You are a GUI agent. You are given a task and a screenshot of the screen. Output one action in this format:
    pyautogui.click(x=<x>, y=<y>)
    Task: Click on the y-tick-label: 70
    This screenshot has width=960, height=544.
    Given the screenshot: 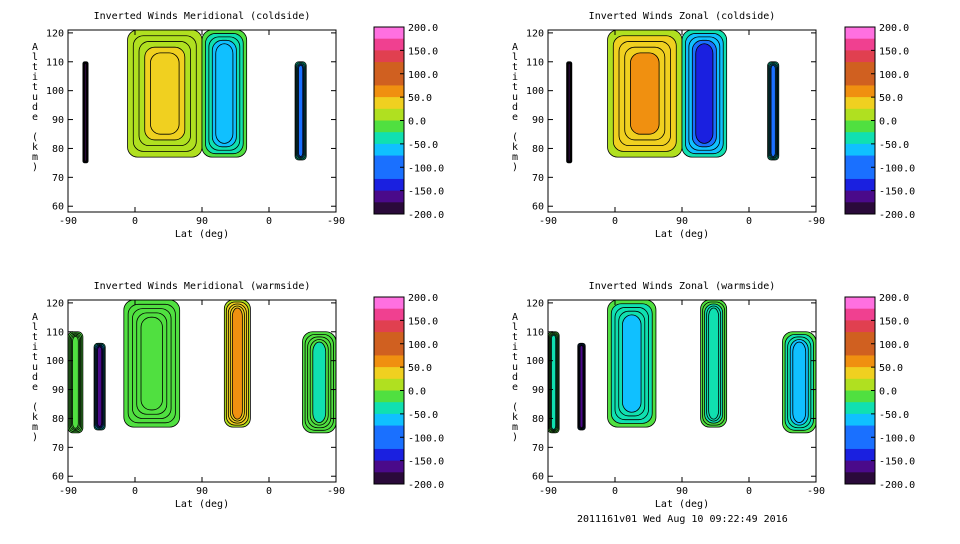 What is the action you would take?
    pyautogui.click(x=58, y=448)
    